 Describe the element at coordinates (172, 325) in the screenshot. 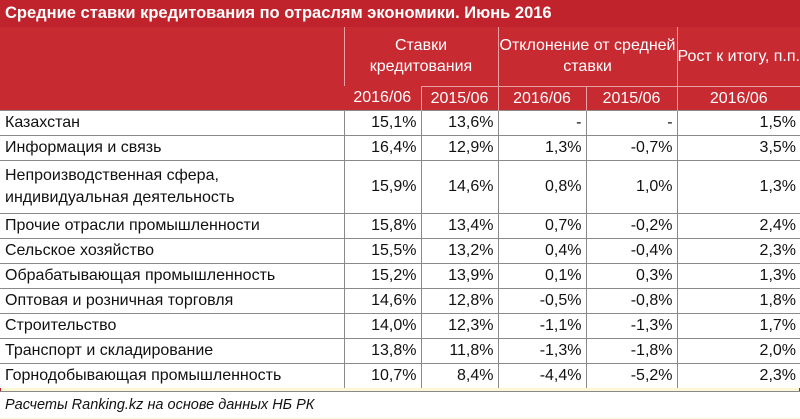

I see `sector-name: Строительство` at that location.